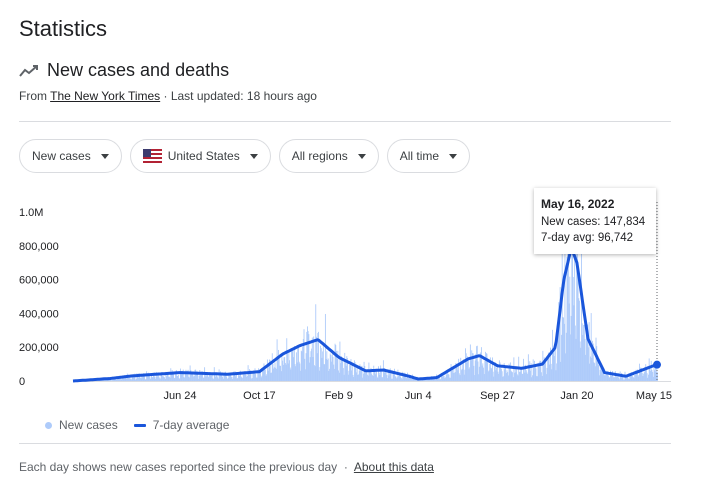  What do you see at coordinates (39, 348) in the screenshot?
I see `y-tick-label: 200,000` at bounding box center [39, 348].